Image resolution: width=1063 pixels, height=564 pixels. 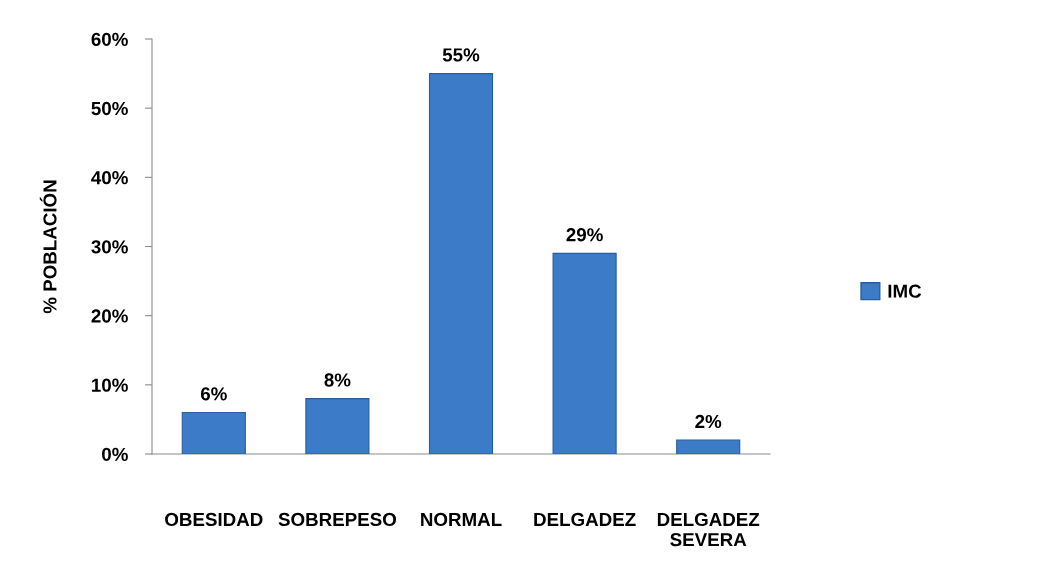 What do you see at coordinates (214, 519) in the screenshot?
I see `x-tick-label: OBESIDAD` at bounding box center [214, 519].